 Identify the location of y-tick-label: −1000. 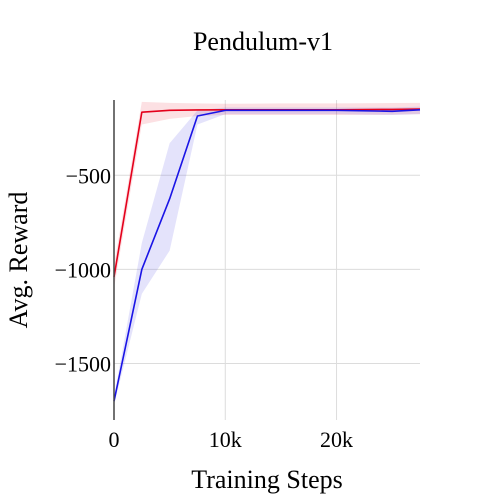
(83, 269).